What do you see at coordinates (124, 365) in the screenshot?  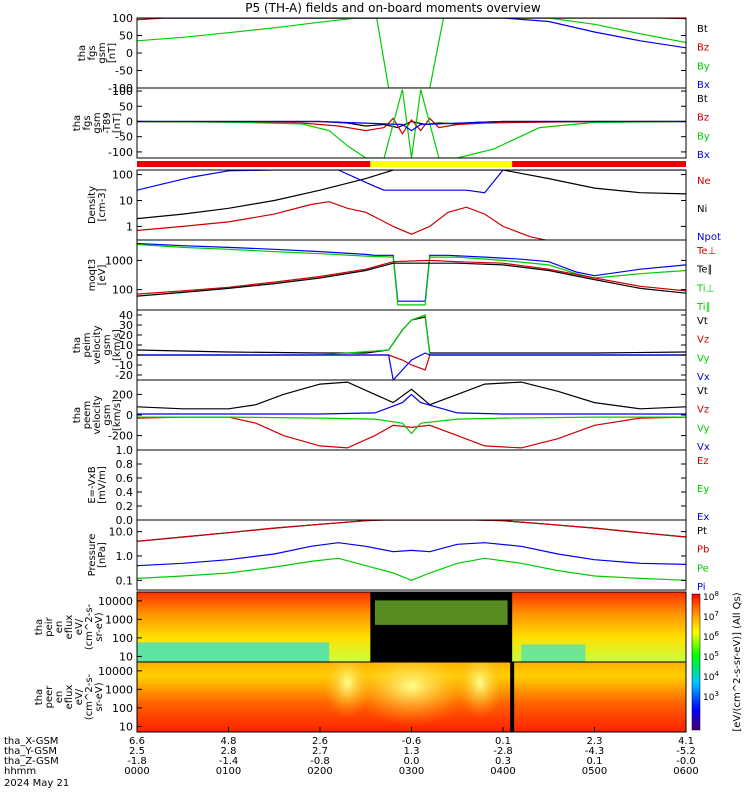 I see `ytick-label: -10` at bounding box center [124, 365].